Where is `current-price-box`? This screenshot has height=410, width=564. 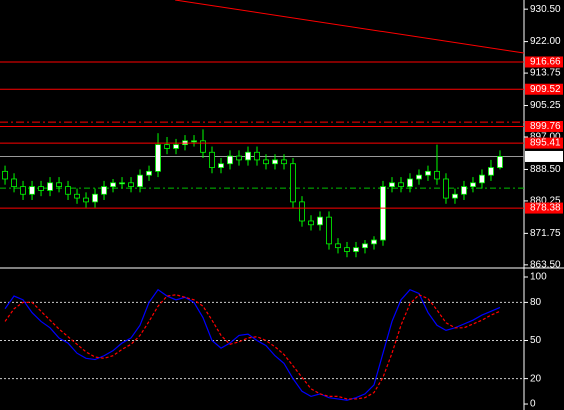
current-price-box is located at coordinates (544, 156).